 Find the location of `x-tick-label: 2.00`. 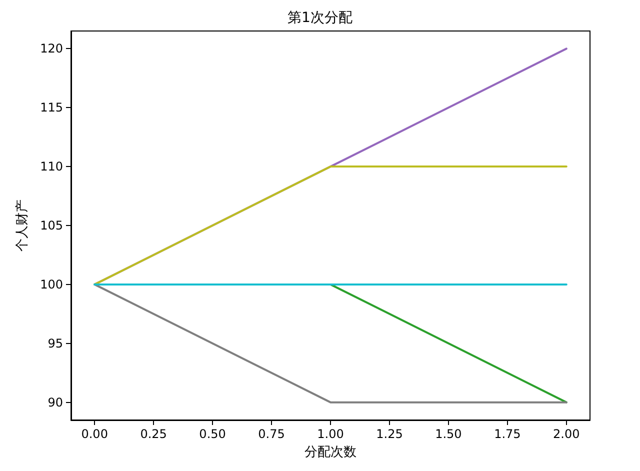

x-tick-label: 2.00 is located at coordinates (566, 434).